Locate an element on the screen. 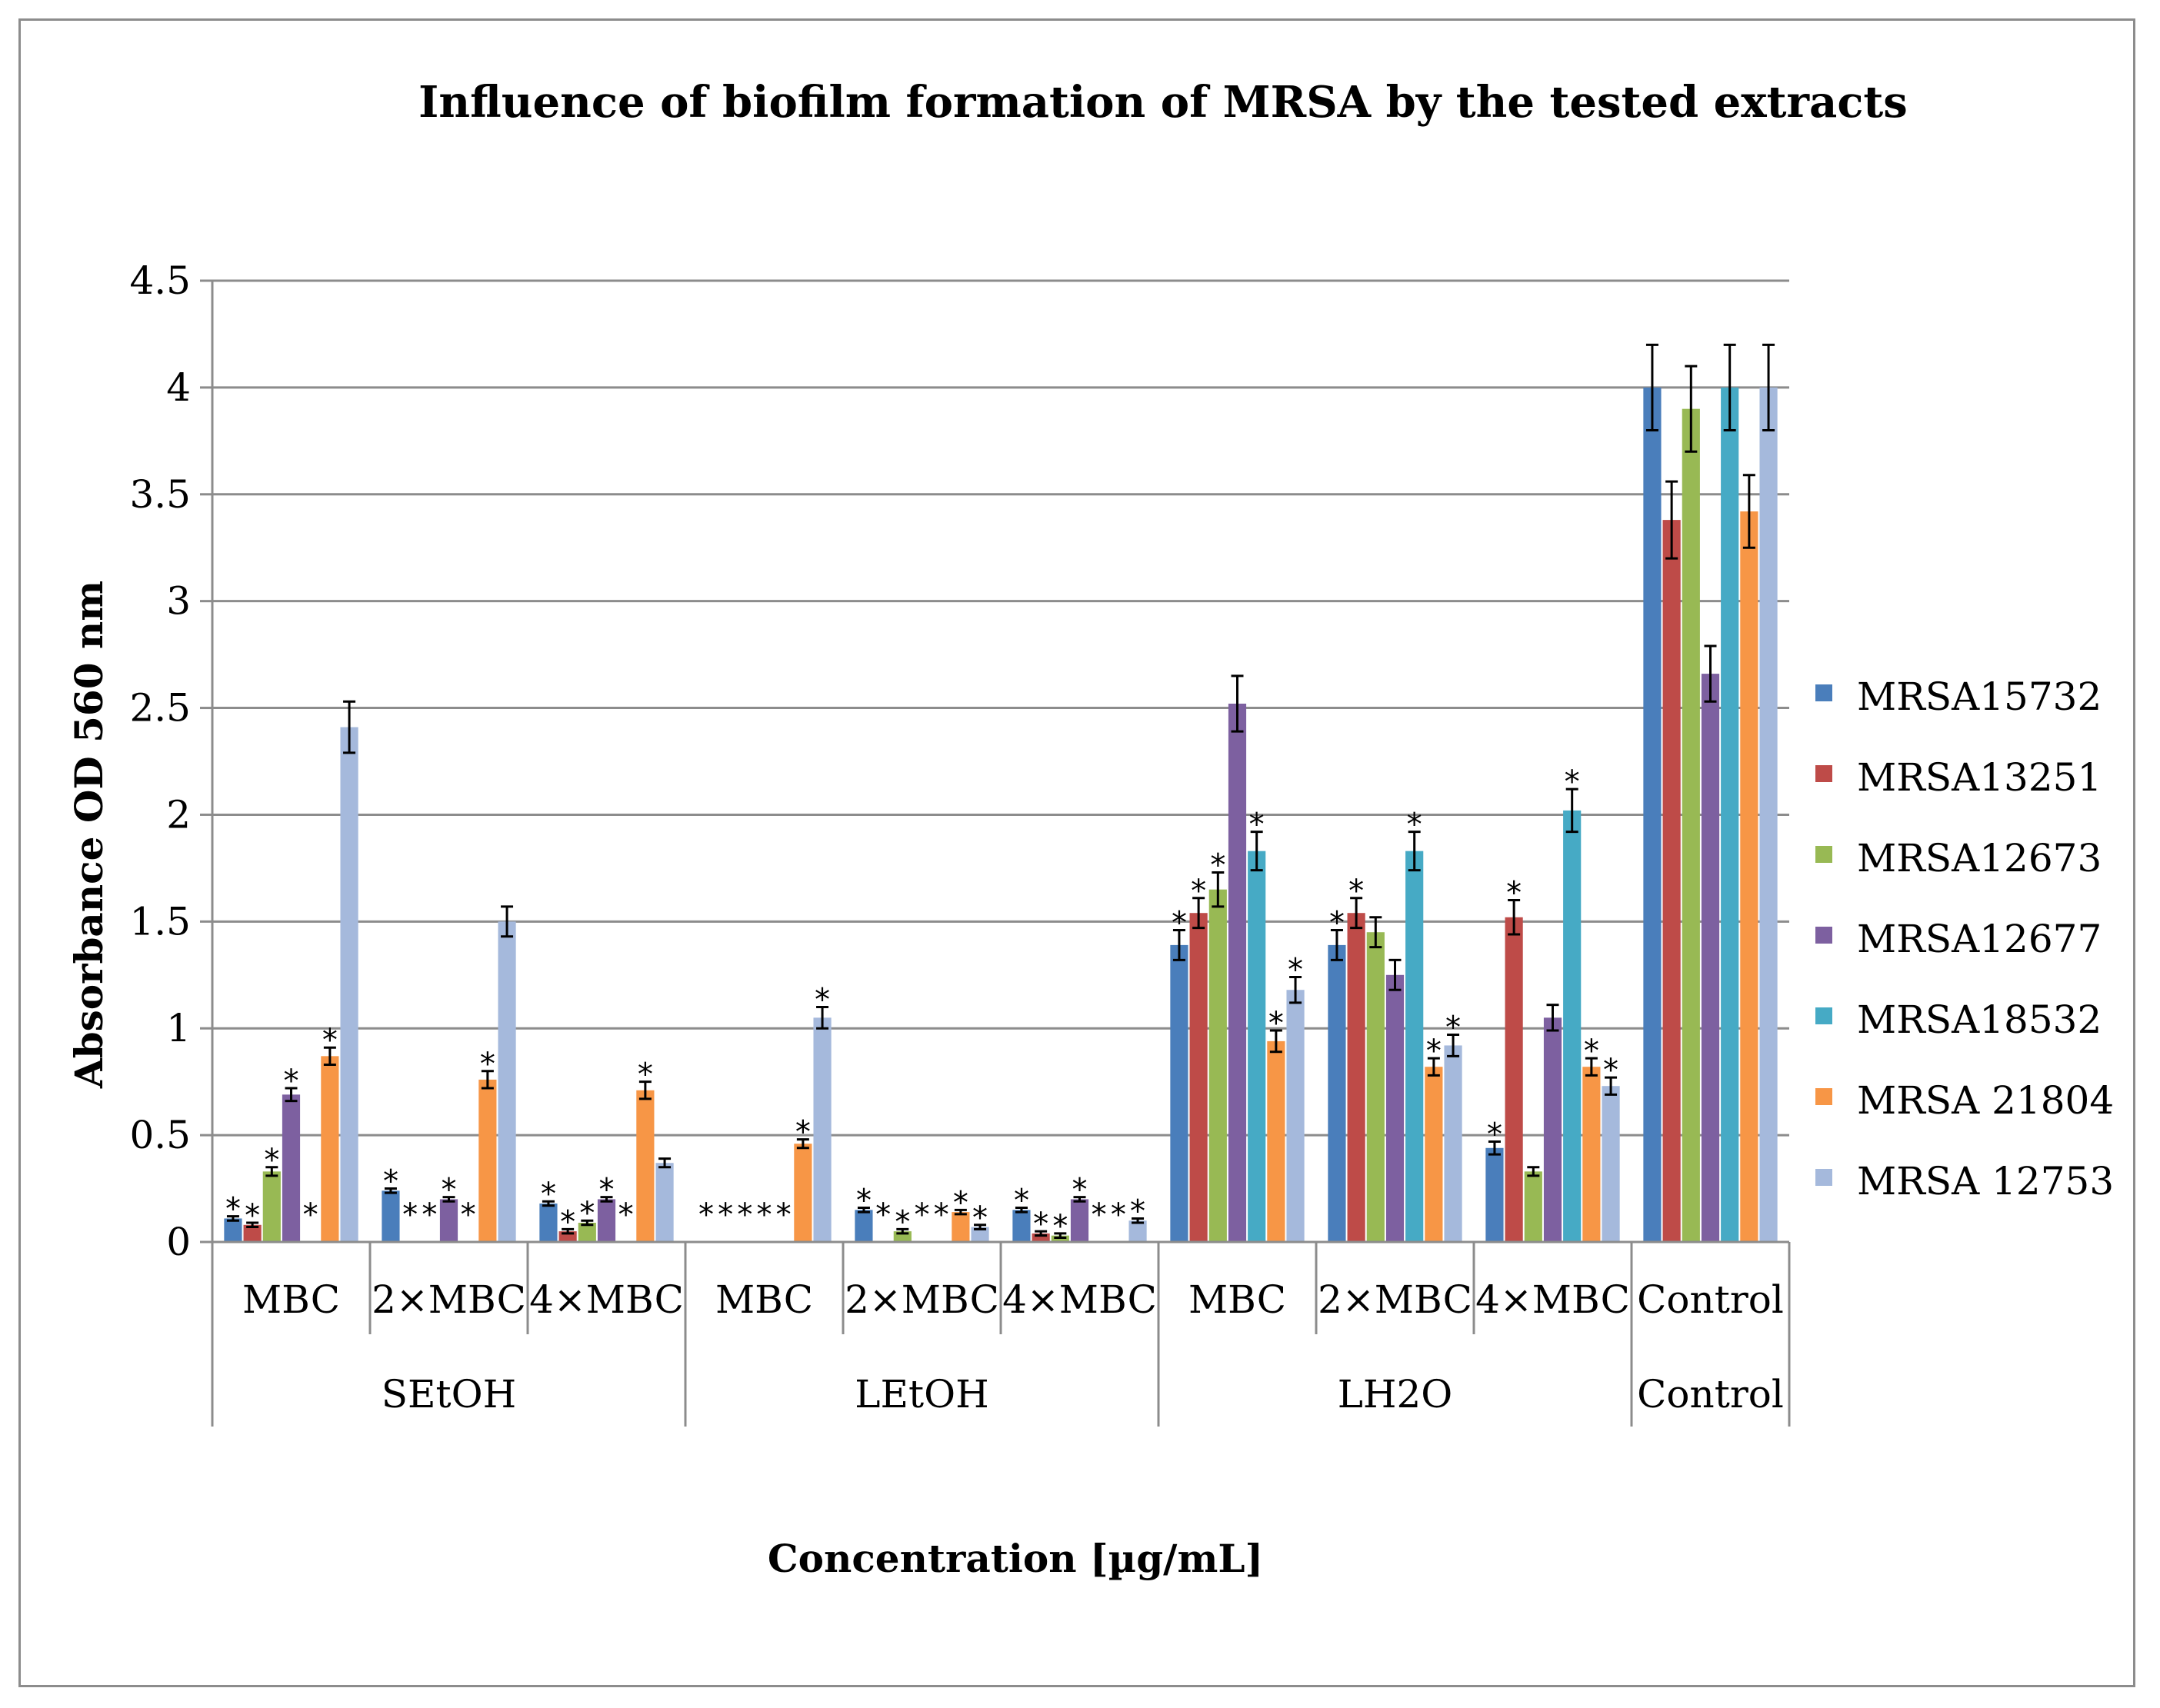  legend-label: MRSA18532 is located at coordinates (1979, 1020).